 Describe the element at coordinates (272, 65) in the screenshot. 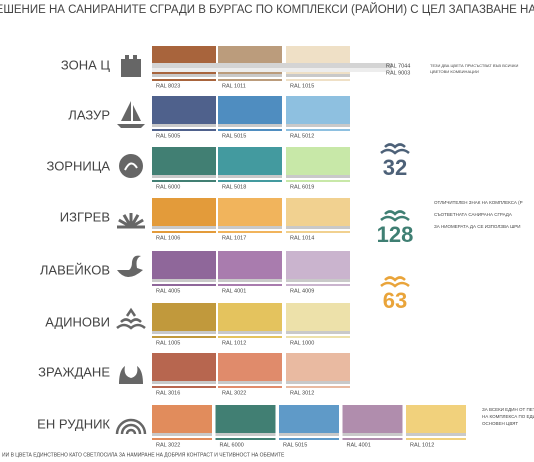

I see `common-band` at that location.